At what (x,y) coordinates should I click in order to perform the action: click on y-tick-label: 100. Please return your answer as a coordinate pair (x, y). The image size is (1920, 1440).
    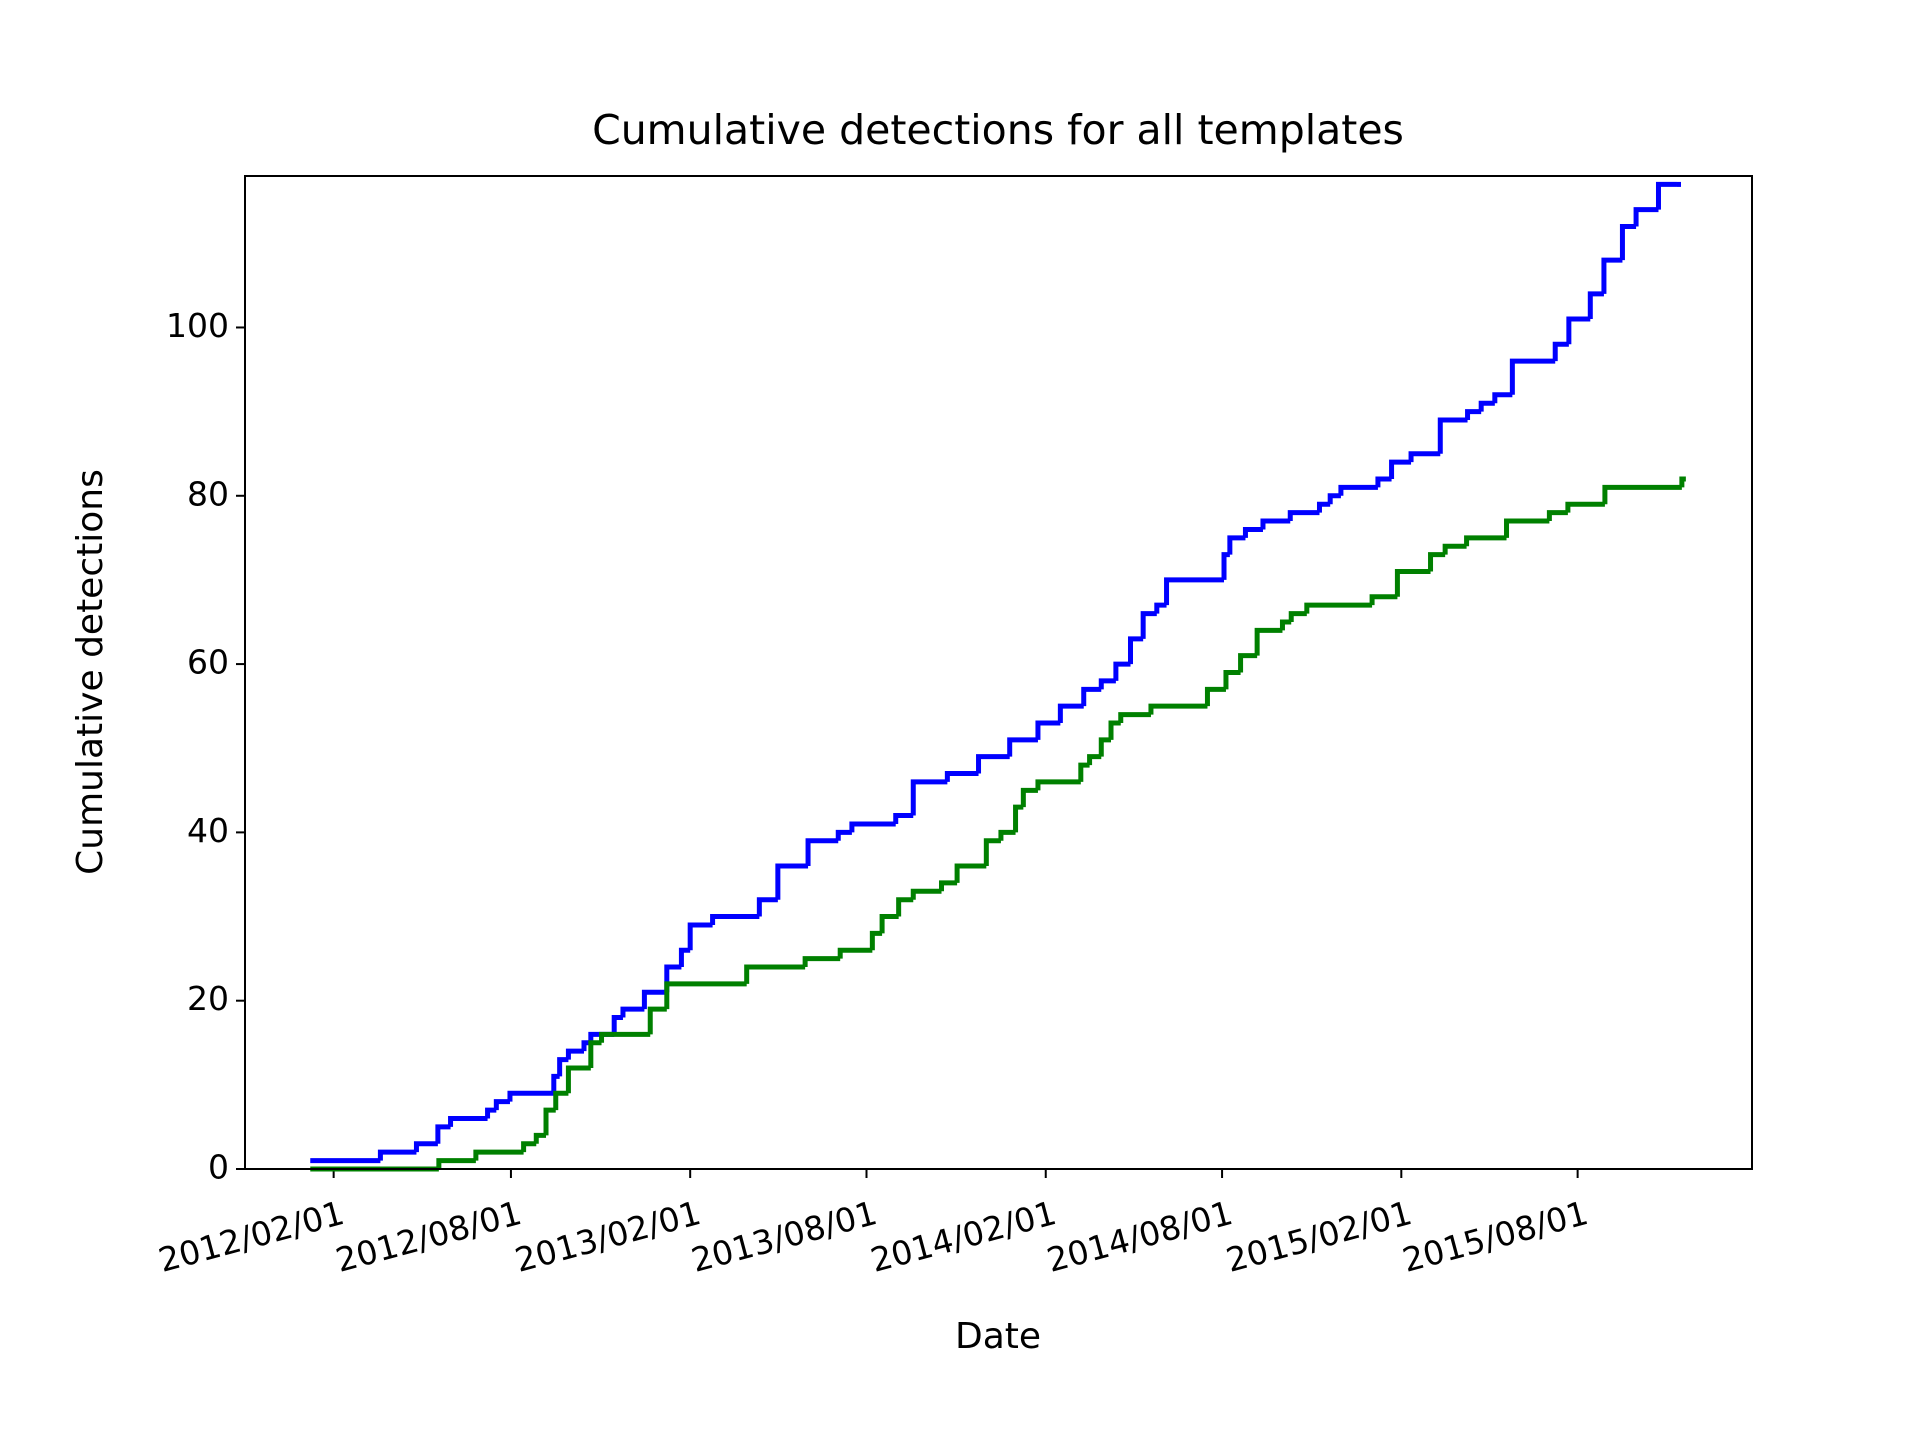
    Looking at the image, I should click on (197, 325).